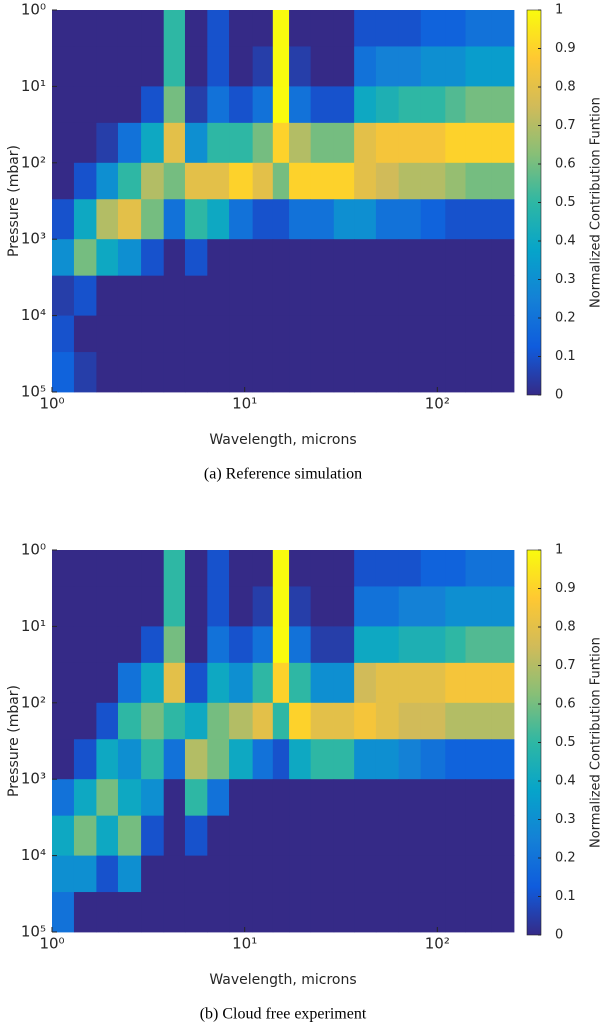 The image size is (606, 1032). Describe the element at coordinates (565, 164) in the screenshot. I see `colorbar-tick-label: 0.6` at that location.